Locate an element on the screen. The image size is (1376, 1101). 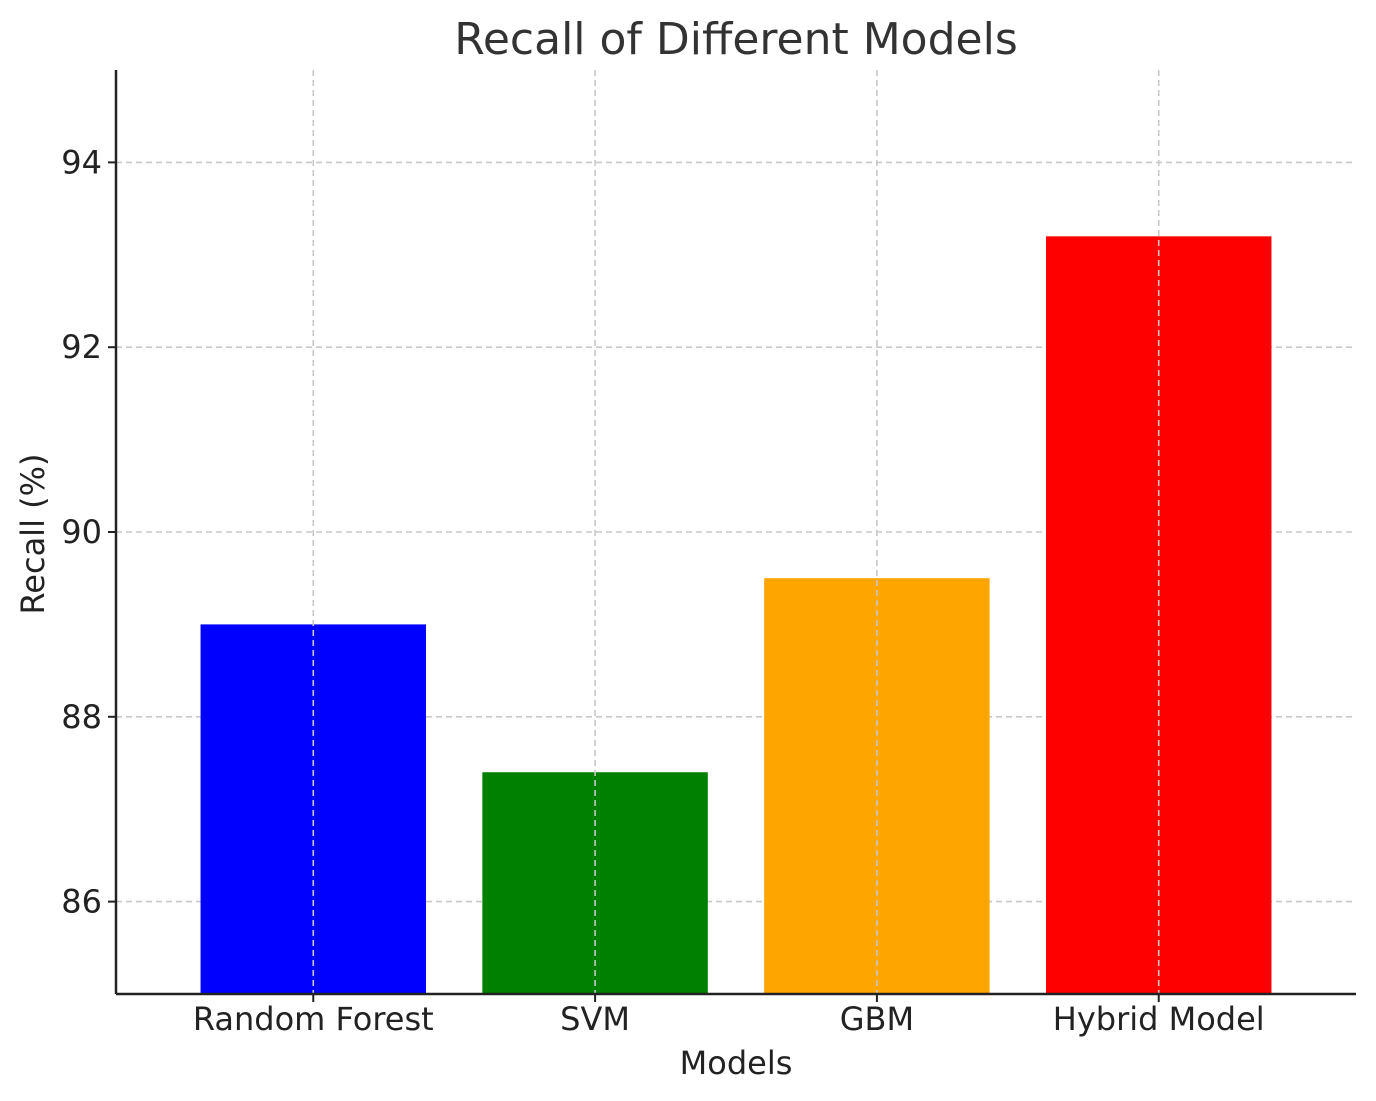
y-tick-label: 90 is located at coordinates (81, 532).